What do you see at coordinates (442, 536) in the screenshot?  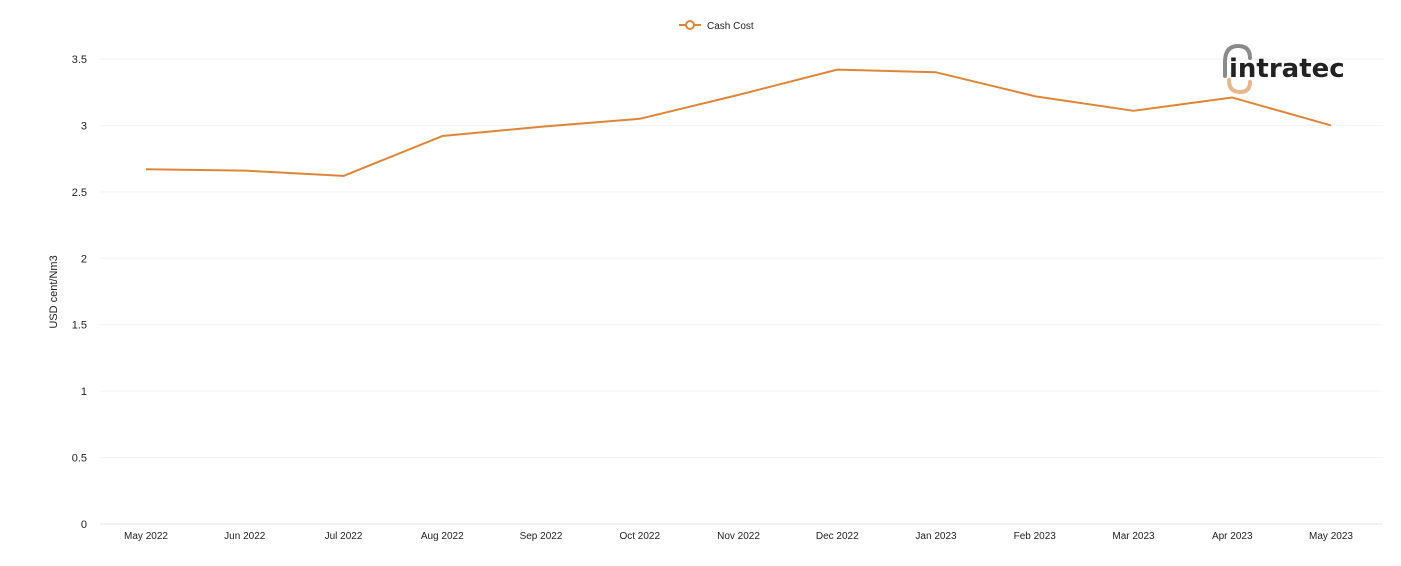 I see `x-tick-label: Aug 2022` at bounding box center [442, 536].